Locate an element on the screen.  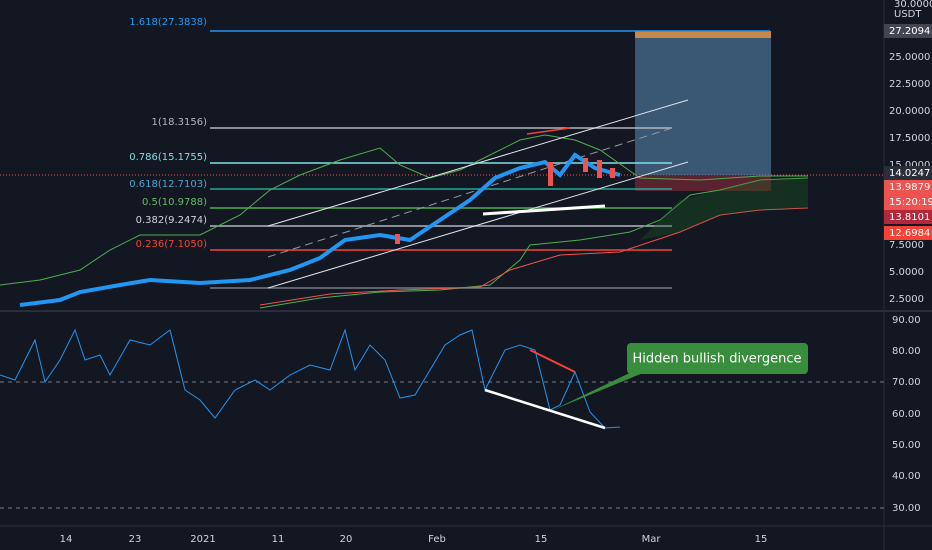
fib-label: 0.618(12.7103) is located at coordinates (168, 184).